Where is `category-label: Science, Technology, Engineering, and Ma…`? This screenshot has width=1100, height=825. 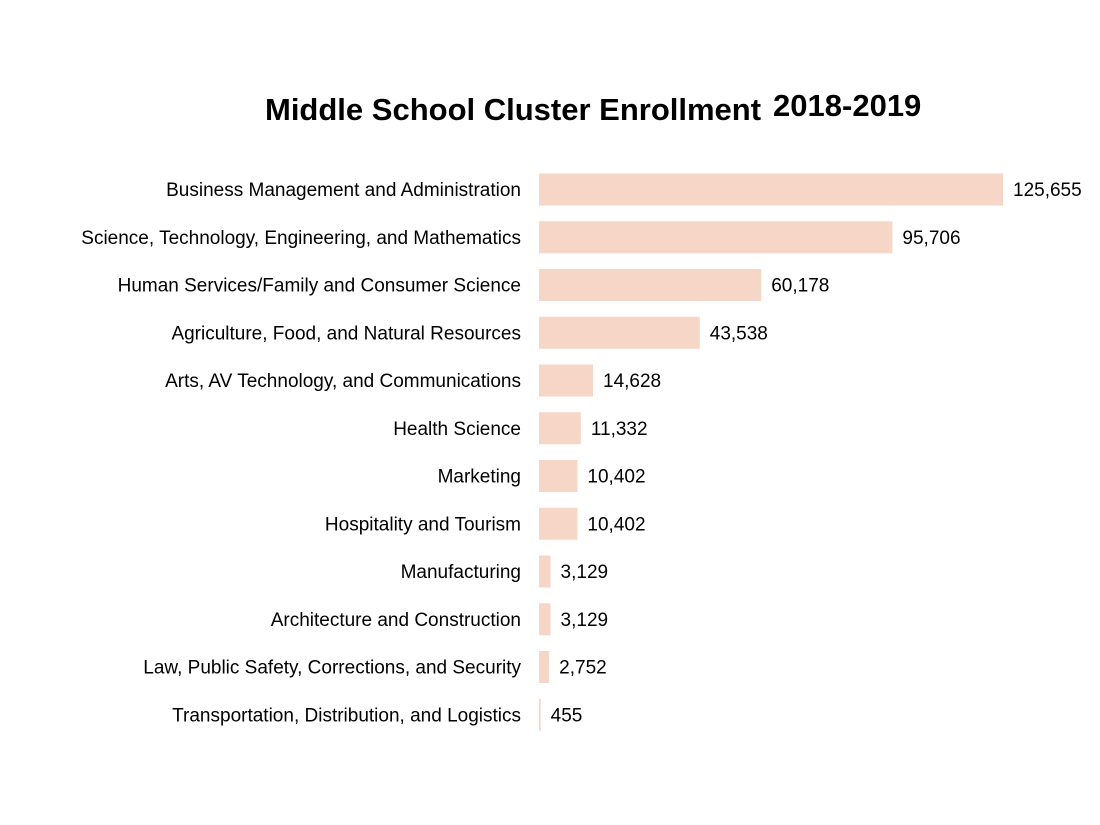
category-label: Science, Technology, Engineering, and Ma… is located at coordinates (301, 238).